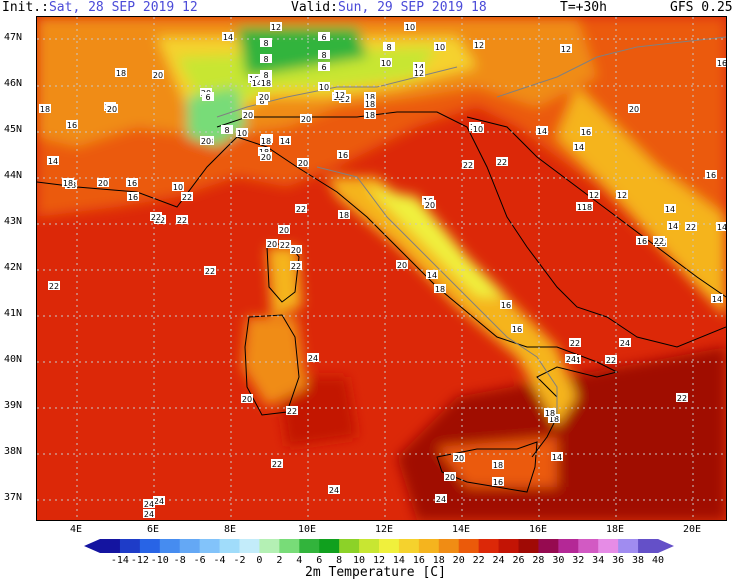 This screenshot has width=751, height=580. Describe the element at coordinates (518, 560) in the screenshot. I see `legend-tick-label: 26` at that location.